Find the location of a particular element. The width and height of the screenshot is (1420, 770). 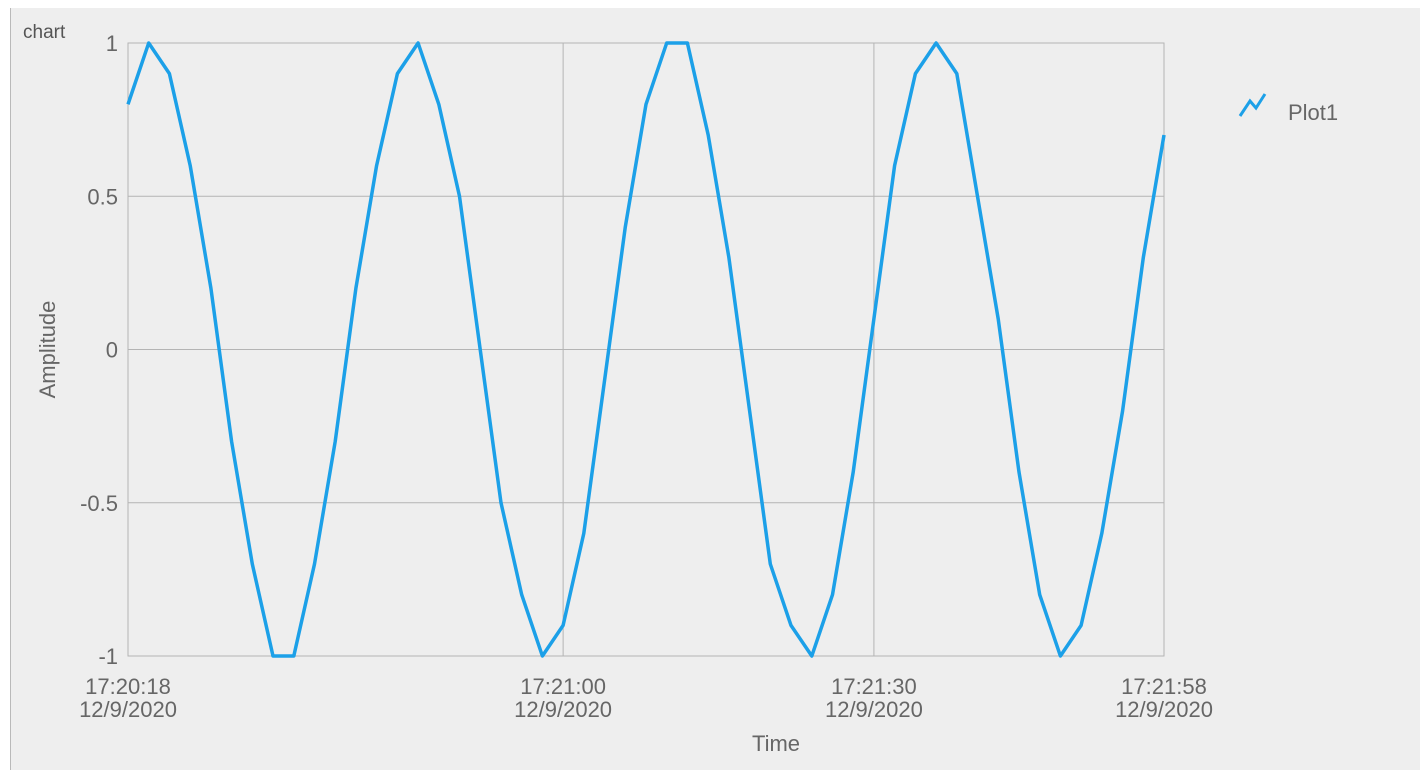

x-axis-title: Time is located at coordinates (776, 743).